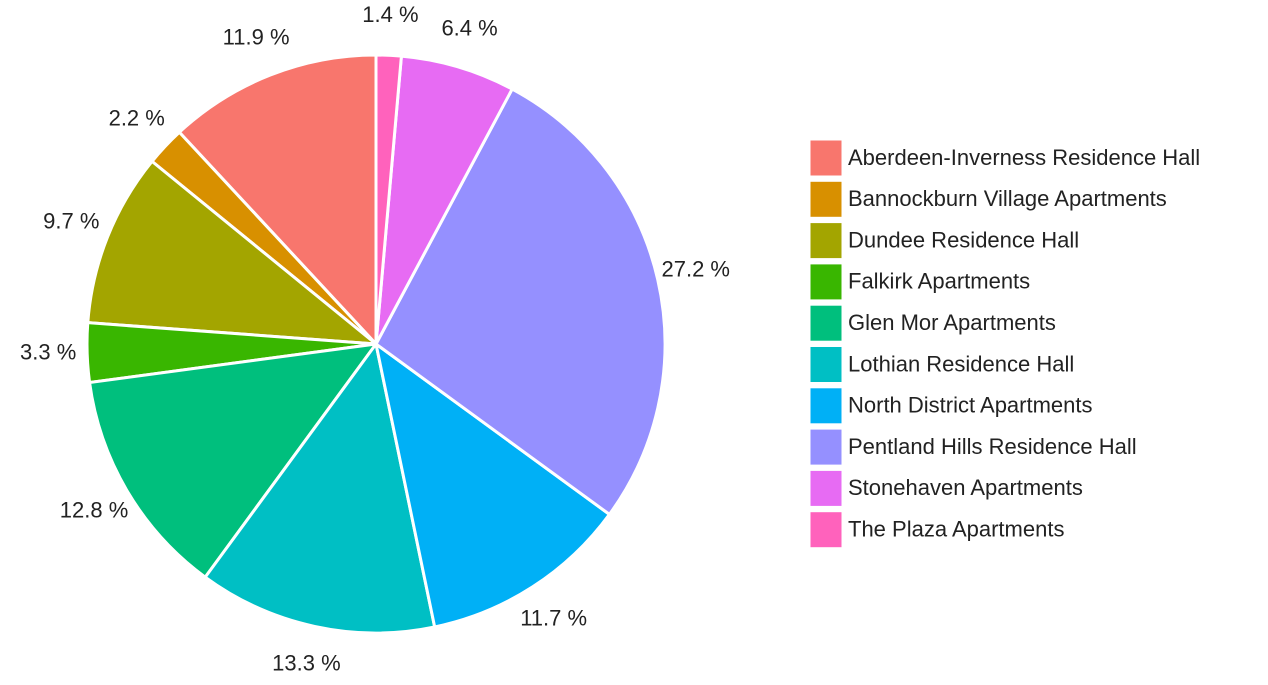 The height and width of the screenshot is (685, 1268). Describe the element at coordinates (992, 446) in the screenshot. I see `legend-label: Pentland Hills Residence Hall` at that location.